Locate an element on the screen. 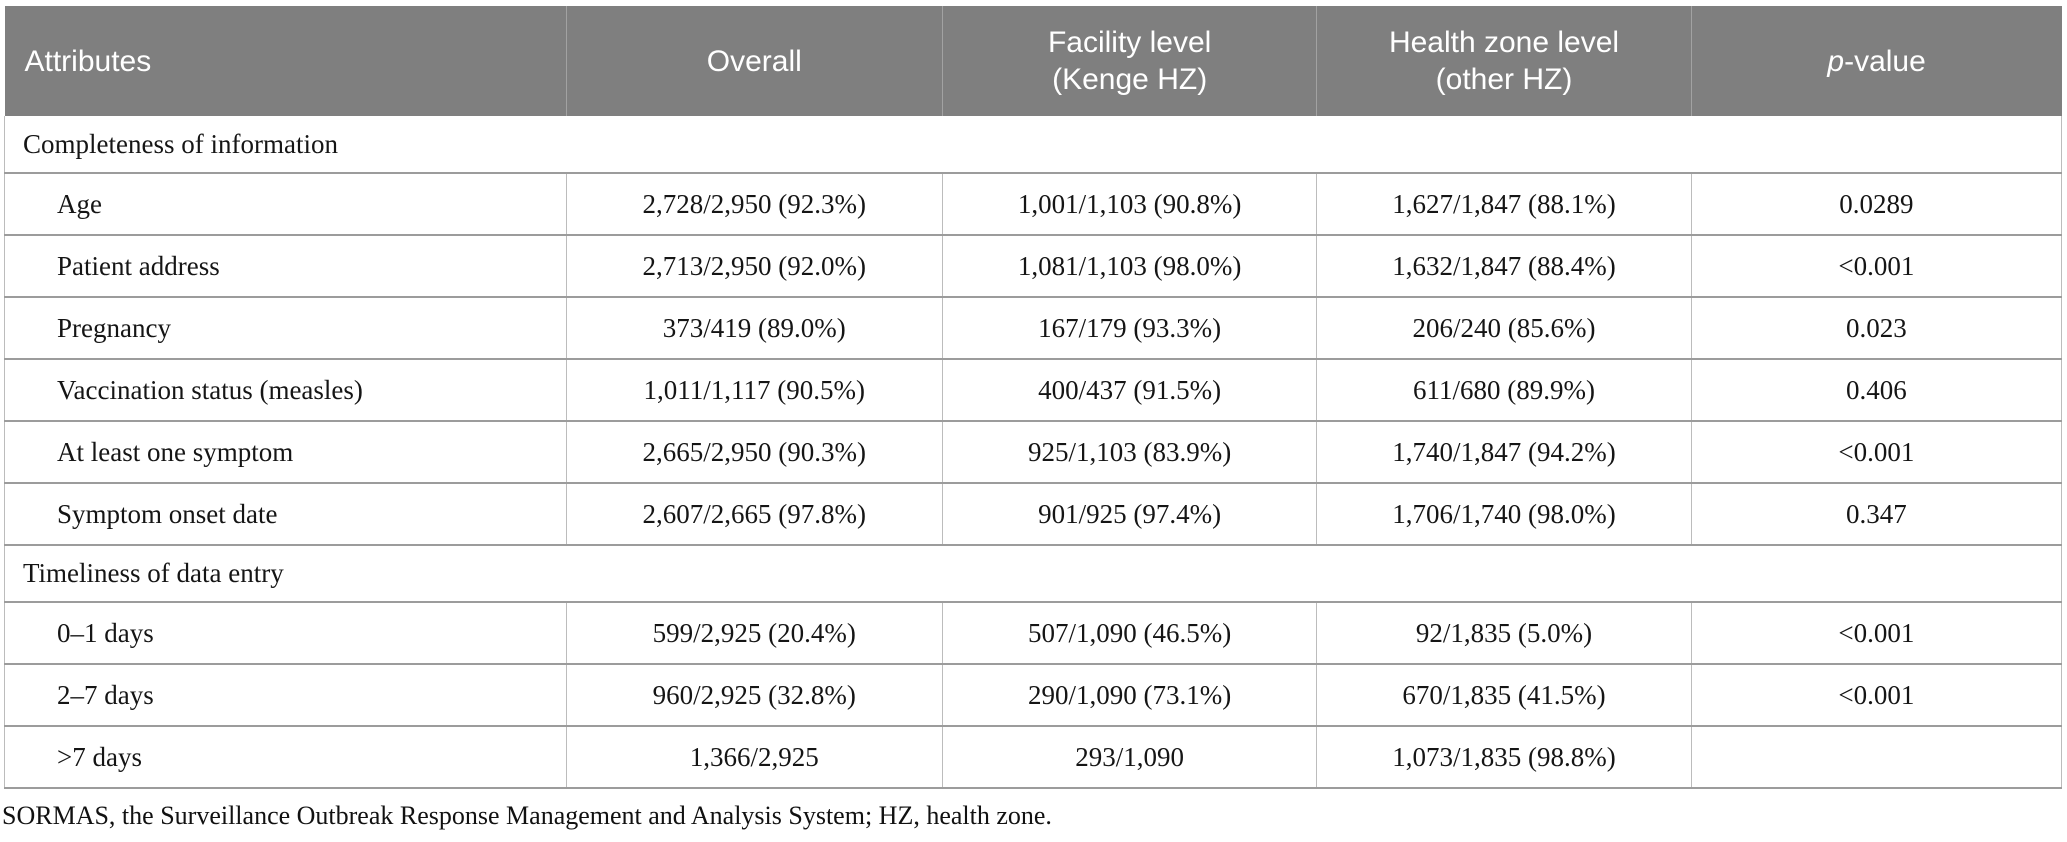  cell-facility: 1,001/1,103 (90.8%) is located at coordinates (1129, 204).